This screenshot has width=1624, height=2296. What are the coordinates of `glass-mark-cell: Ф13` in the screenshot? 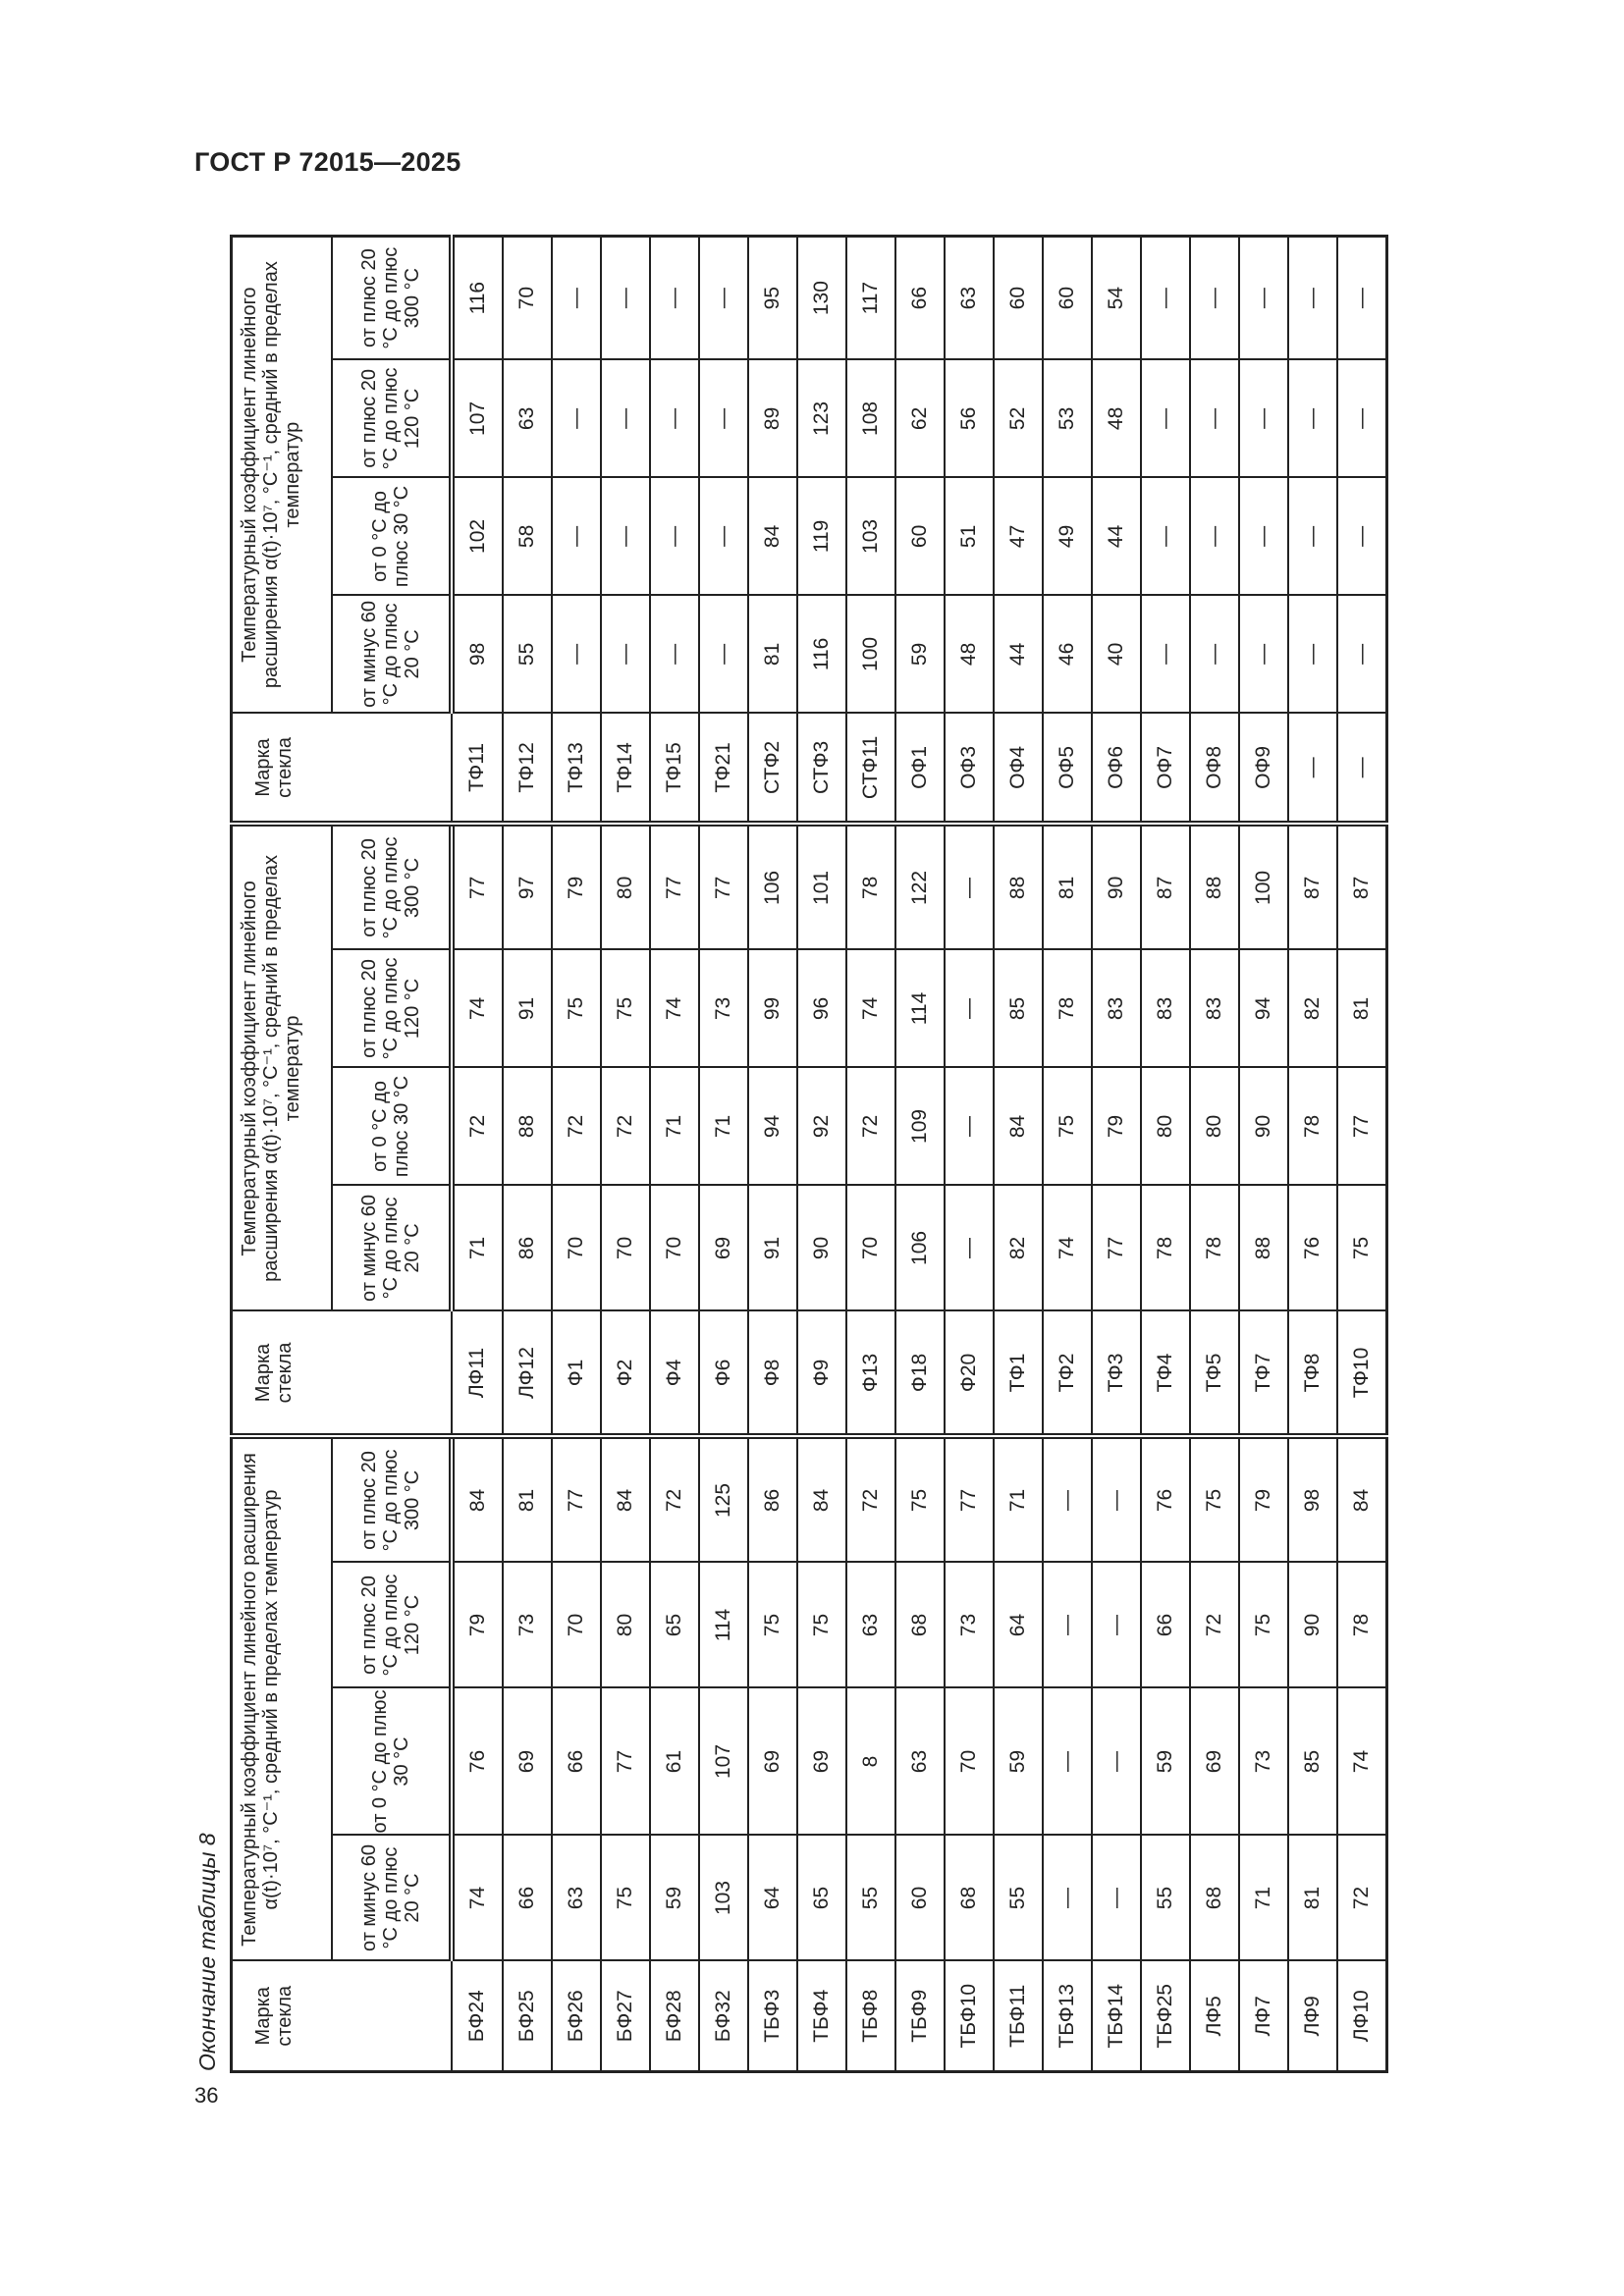 It's located at (870, 1373).